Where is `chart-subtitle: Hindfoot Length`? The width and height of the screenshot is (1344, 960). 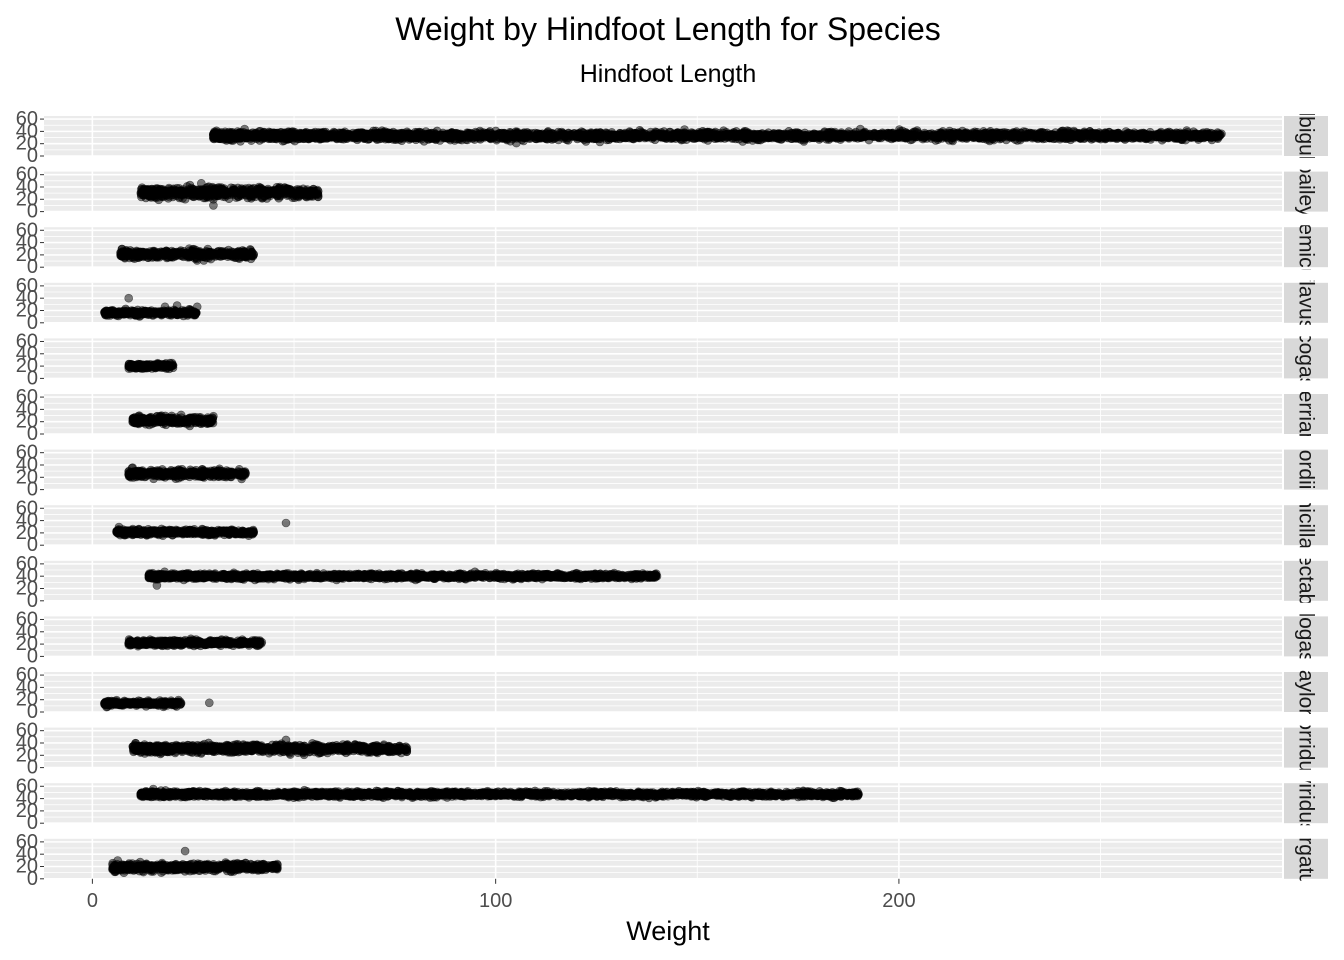
chart-subtitle: Hindfoot Length is located at coordinates (668, 74).